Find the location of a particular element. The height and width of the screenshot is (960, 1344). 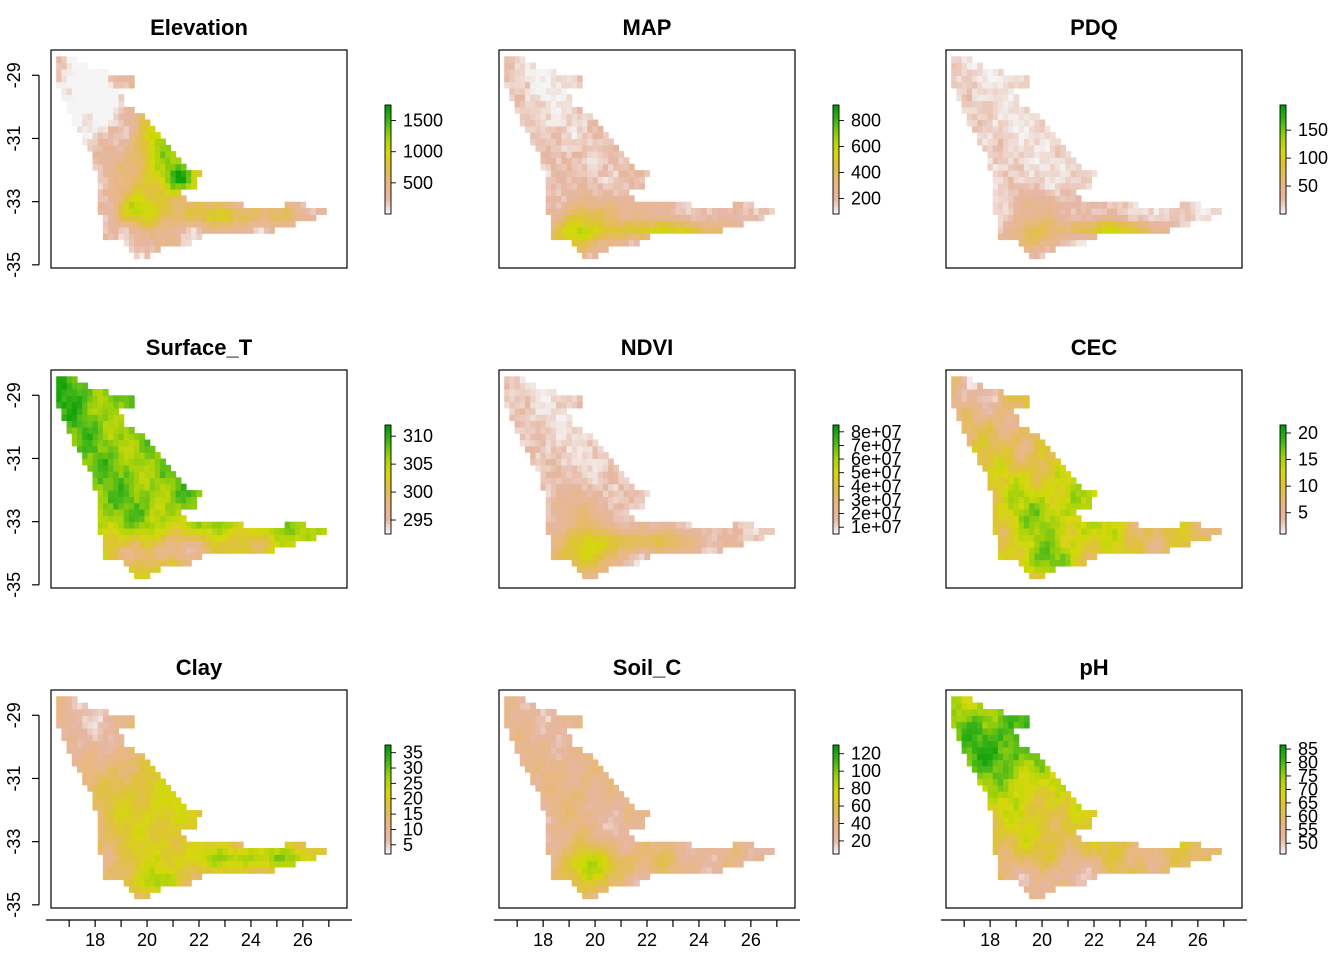

colorbar-tick-label: 2e+07 is located at coordinates (876, 514).